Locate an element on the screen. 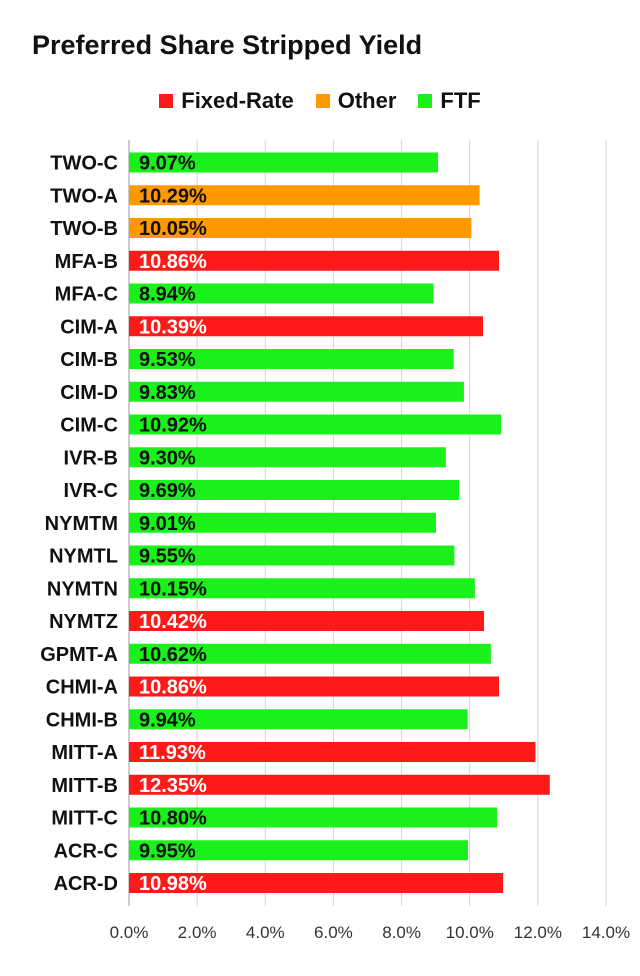  category-label-nymtl: NYMTL is located at coordinates (83, 557).